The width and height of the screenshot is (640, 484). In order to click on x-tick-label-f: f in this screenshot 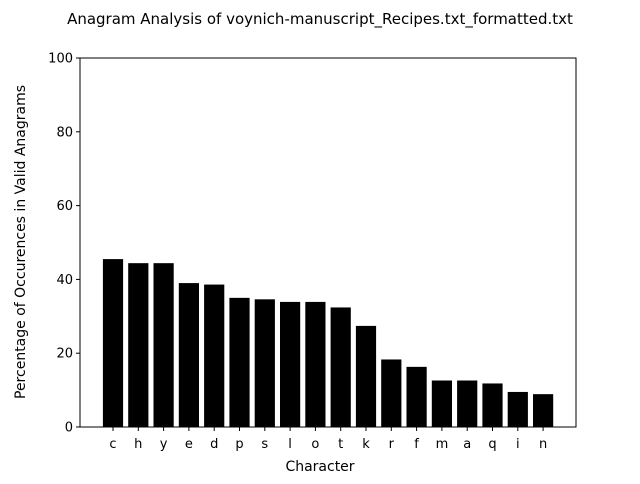, I will do `click(416, 444)`.